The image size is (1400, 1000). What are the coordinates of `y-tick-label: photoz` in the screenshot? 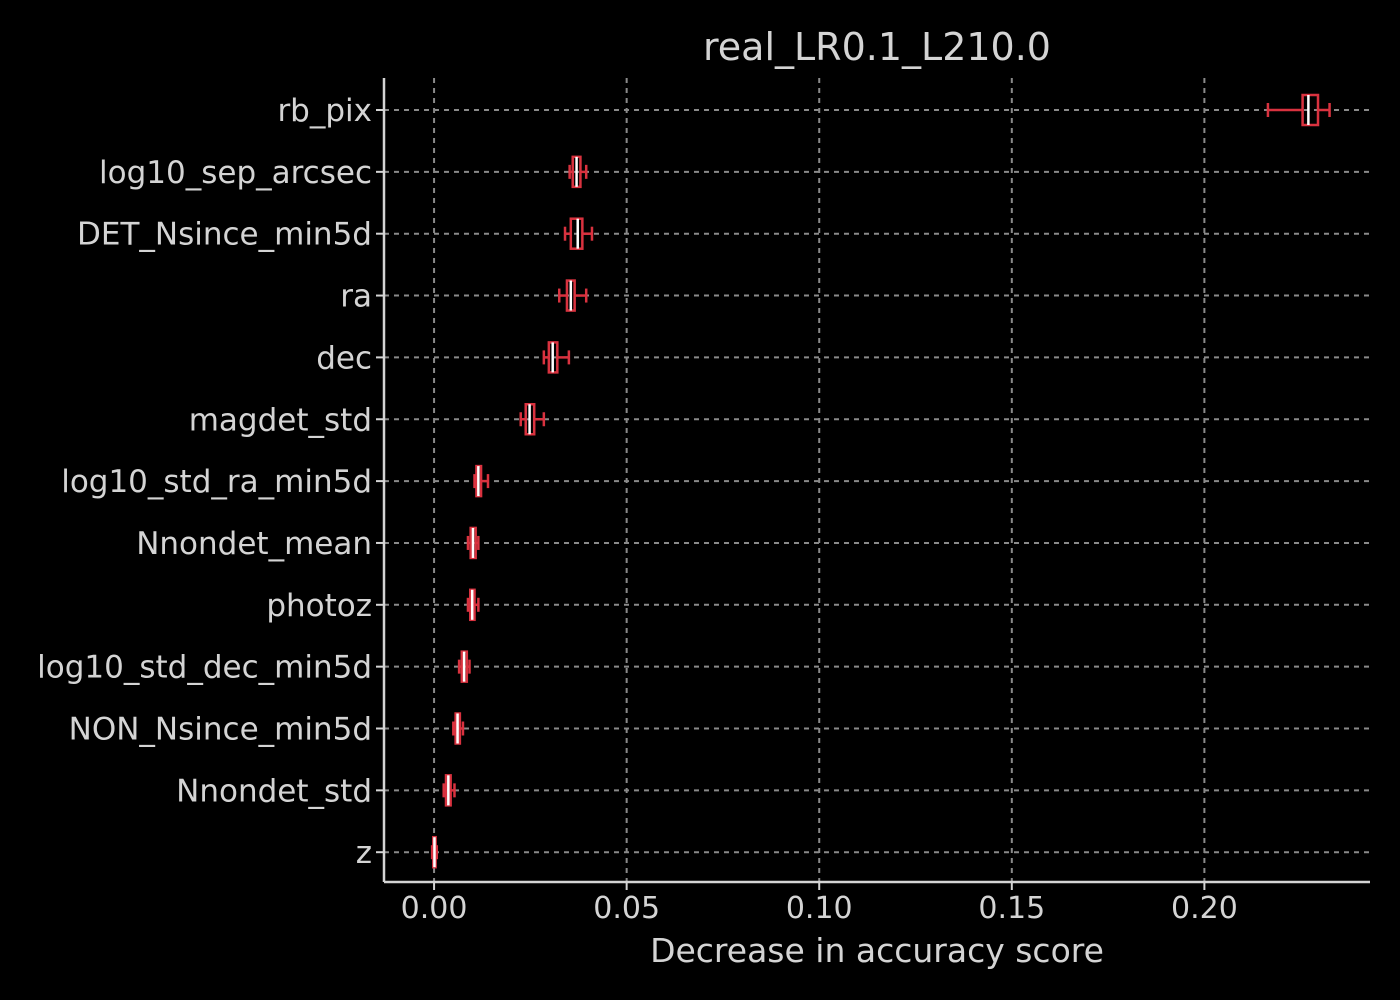 It's located at (319, 606).